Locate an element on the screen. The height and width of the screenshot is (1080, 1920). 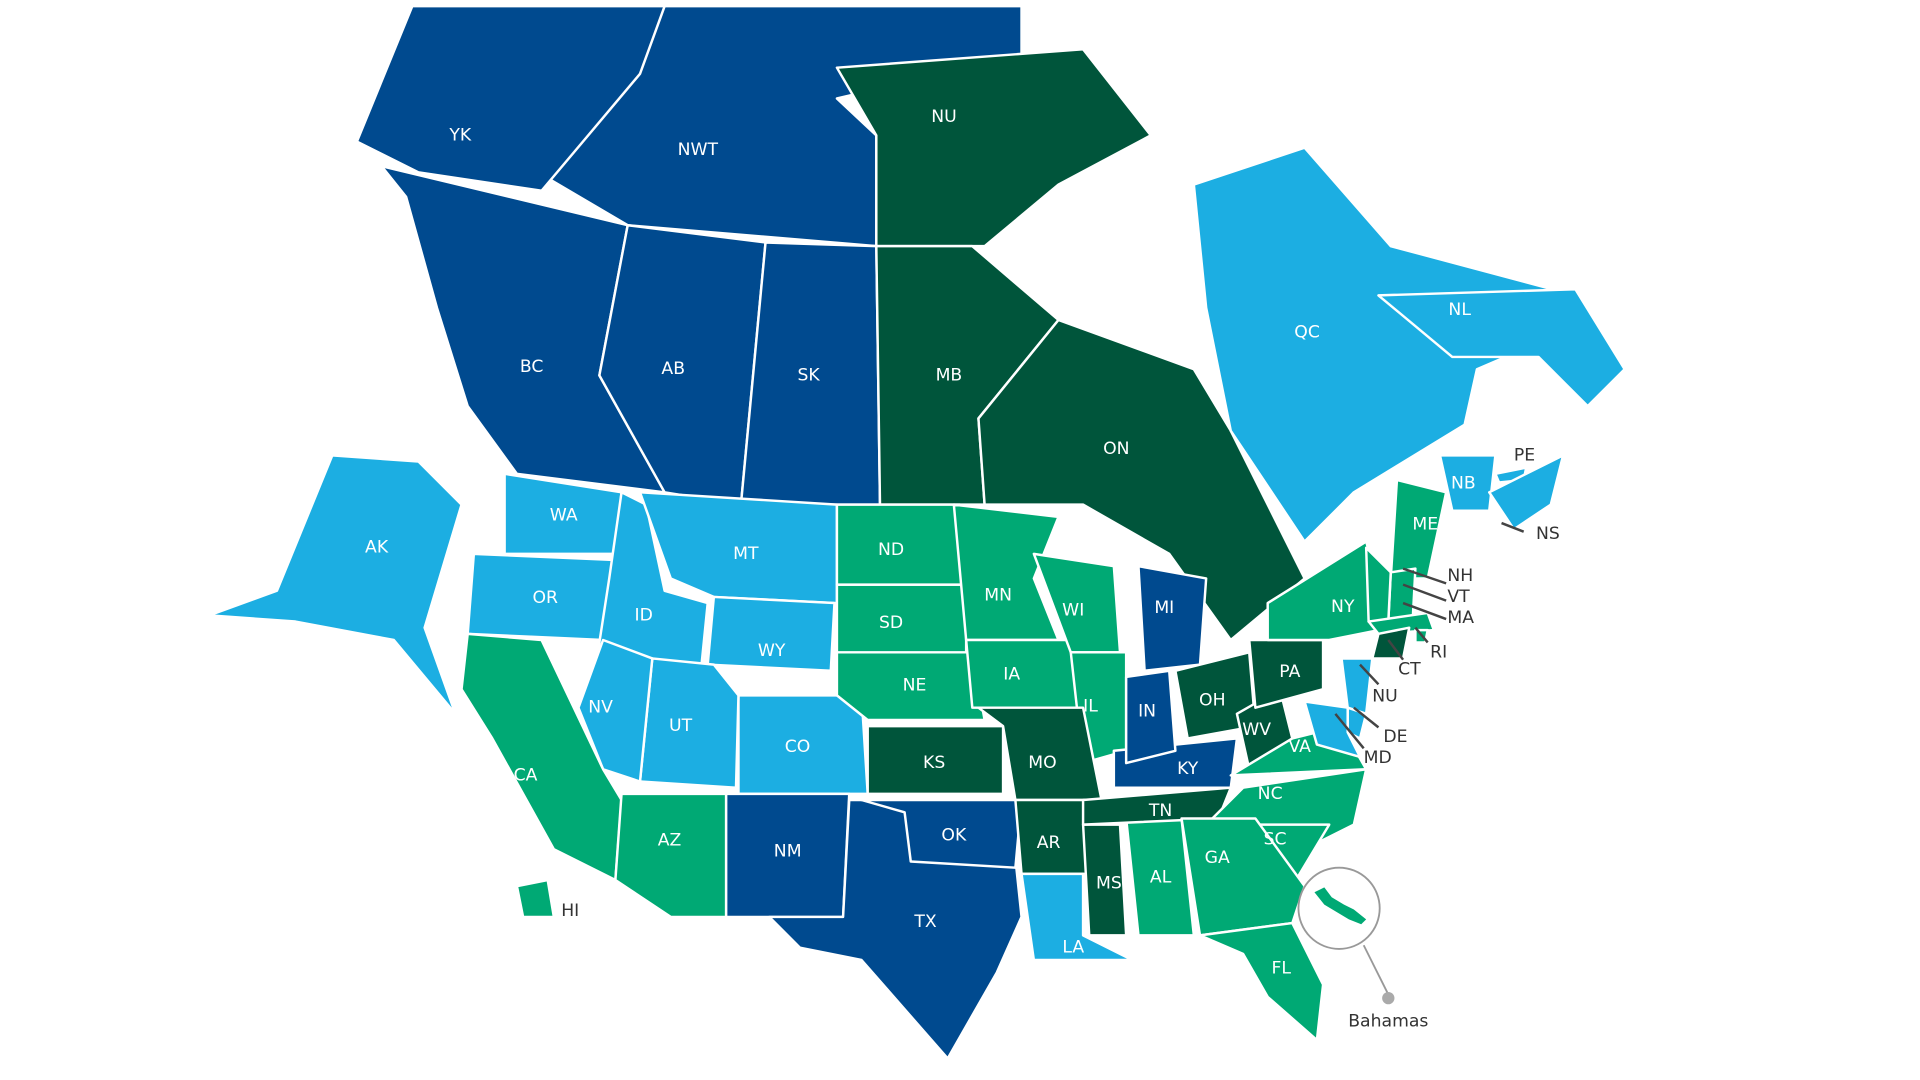
region-label-or: OR is located at coordinates (545, 598).